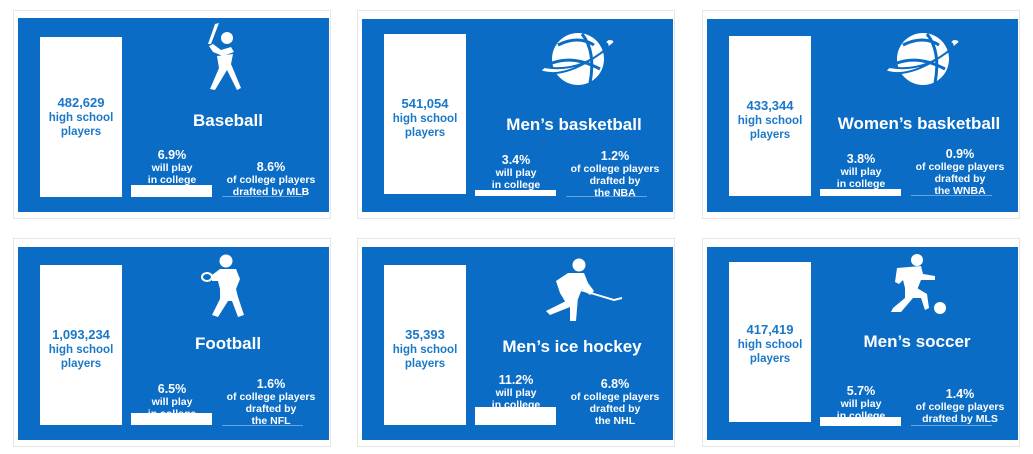  What do you see at coordinates (516, 160) in the screenshot?
I see `college-pct: 3.4%` at bounding box center [516, 160].